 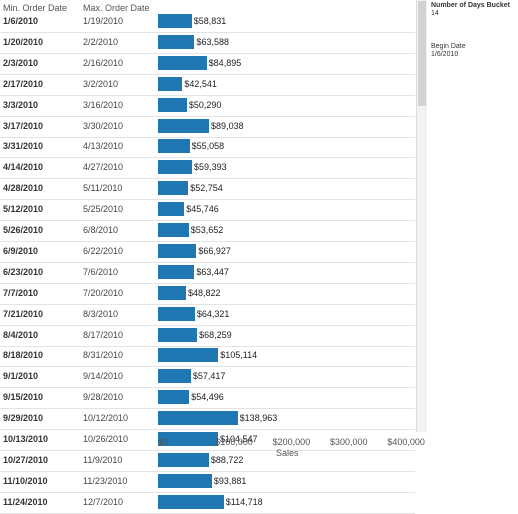 I want to click on table-row: 8/18/2010 8/31/2010 $105,114, so click(x=207, y=357).